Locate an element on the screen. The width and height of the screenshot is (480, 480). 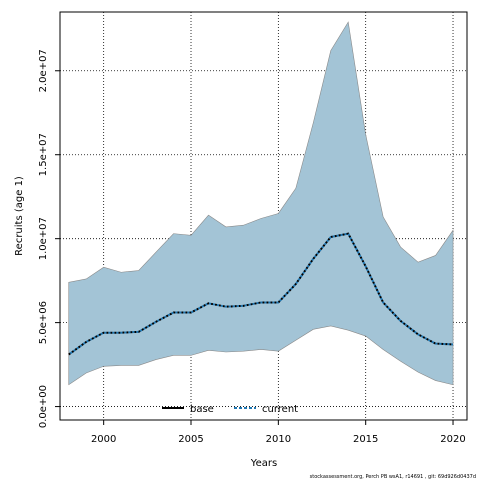
y-tick-label-1: 5.0e+06 is located at coordinates (43, 322).